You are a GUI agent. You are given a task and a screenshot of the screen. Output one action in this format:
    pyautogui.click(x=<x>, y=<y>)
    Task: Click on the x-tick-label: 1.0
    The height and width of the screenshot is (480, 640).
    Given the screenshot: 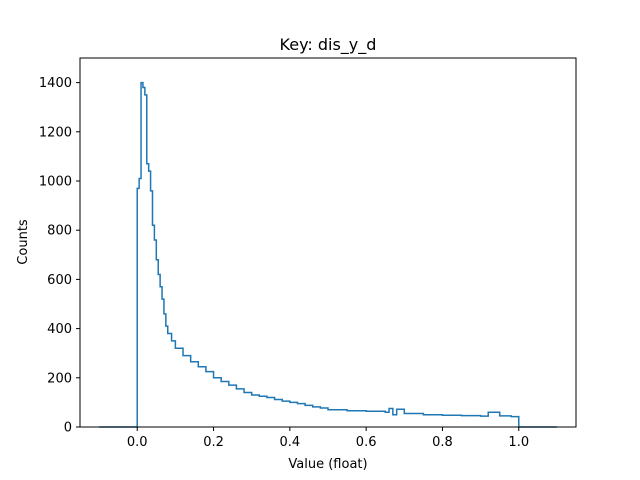 What is the action you would take?
    pyautogui.click(x=518, y=442)
    